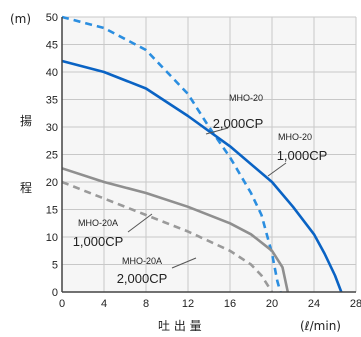 The width and height of the screenshot is (361, 337). Describe the element at coordinates (320, 326) in the screenshot. I see `x-unit-label: (ℓ/min)` at that location.